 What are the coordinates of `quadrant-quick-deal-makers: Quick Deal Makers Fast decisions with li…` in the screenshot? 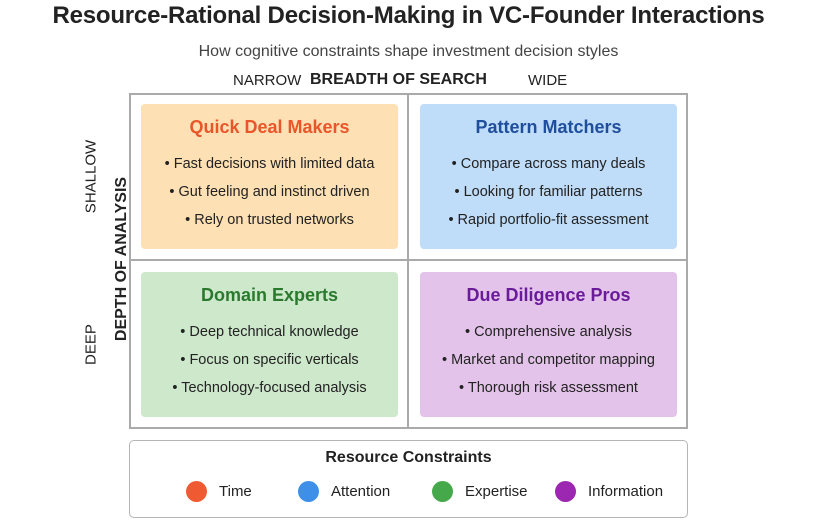 It's located at (269, 176).